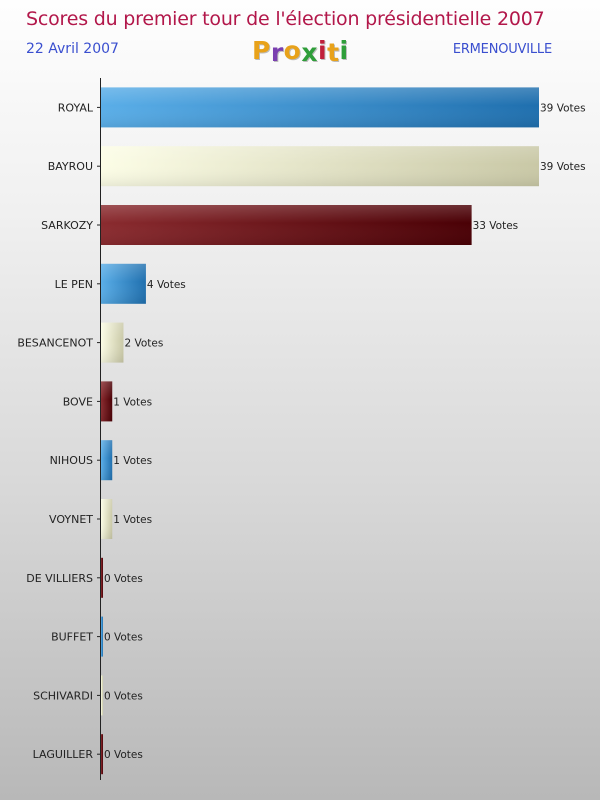 This screenshot has height=800, width=600. Describe the element at coordinates (277, 52) in the screenshot. I see `logo-letter: r` at that location.